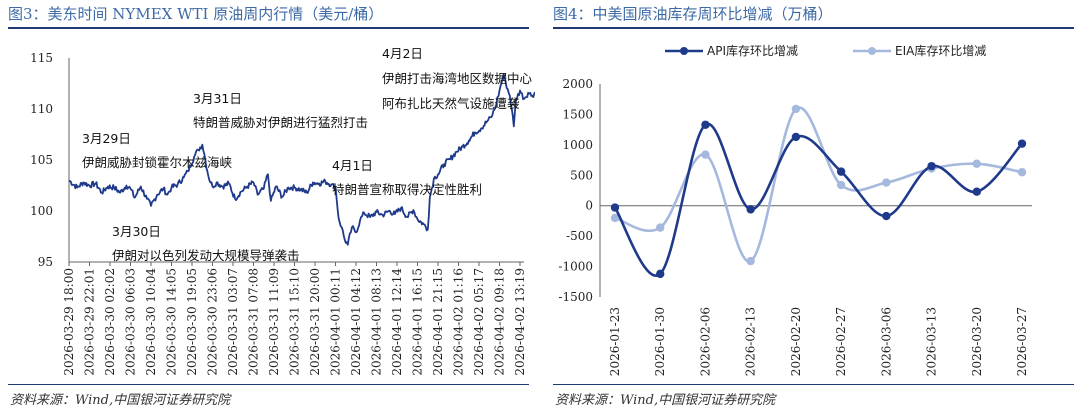 This screenshot has width=1080, height=413. What do you see at coordinates (274, 322) in the screenshot?
I see `x-tick-label: 2026-03-31 11:09` at bounding box center [274, 322].